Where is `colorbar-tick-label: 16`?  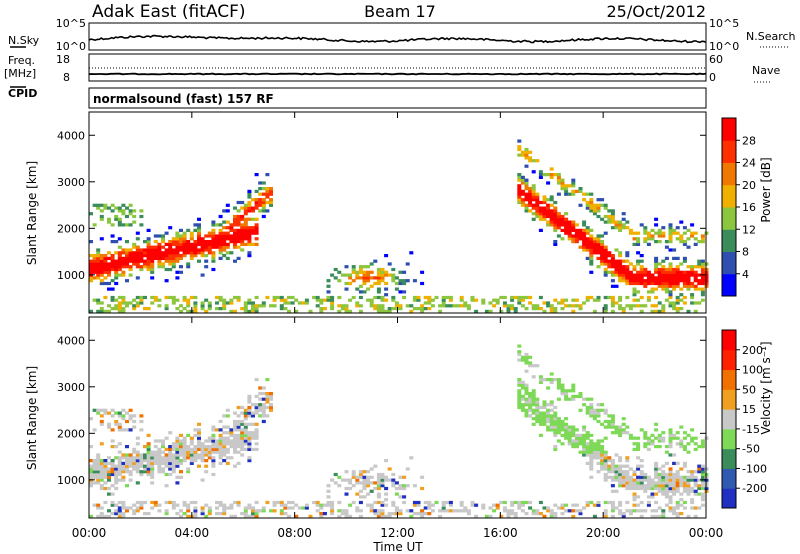 colorbar-tick-label: 16 is located at coordinates (749, 207).